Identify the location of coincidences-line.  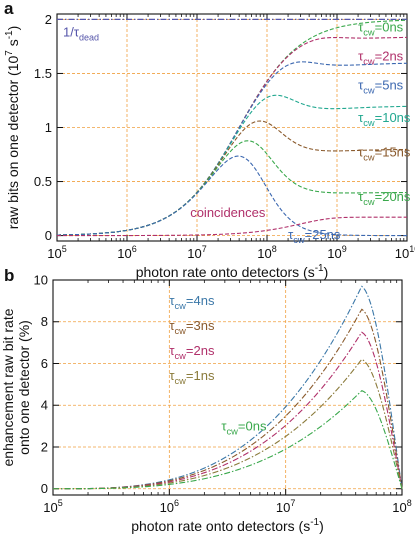
(232, 226).